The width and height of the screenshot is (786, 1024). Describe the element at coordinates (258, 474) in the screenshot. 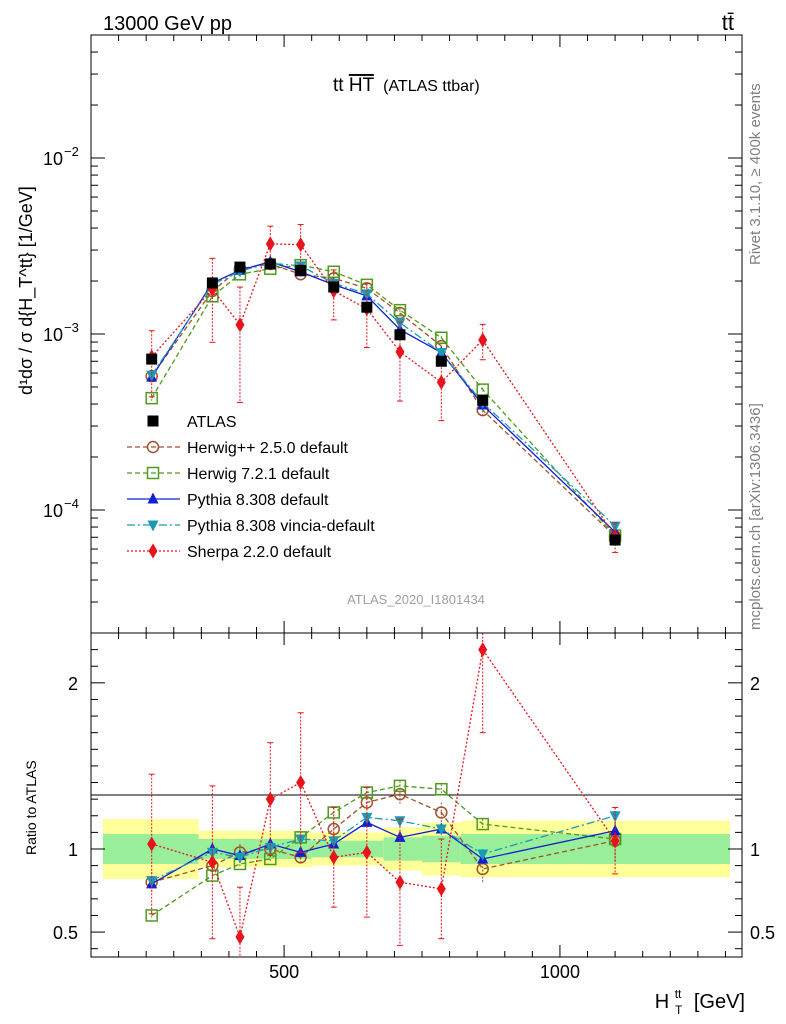

I see `legend-label: Herwig 7.2.1 default` at that location.